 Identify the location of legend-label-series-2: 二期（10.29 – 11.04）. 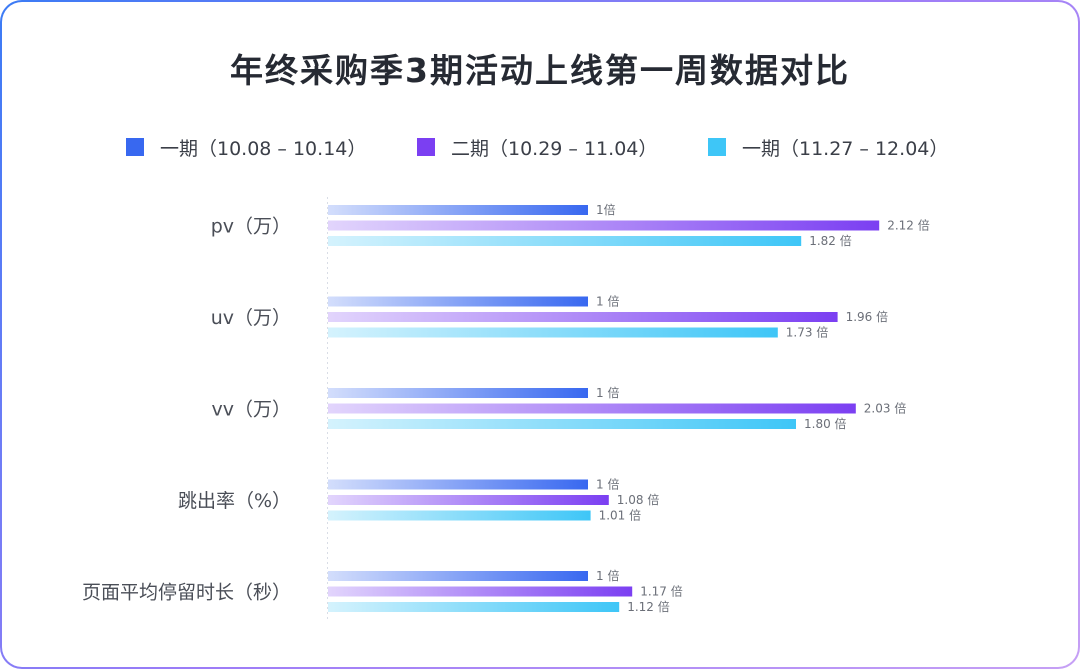
(554, 148).